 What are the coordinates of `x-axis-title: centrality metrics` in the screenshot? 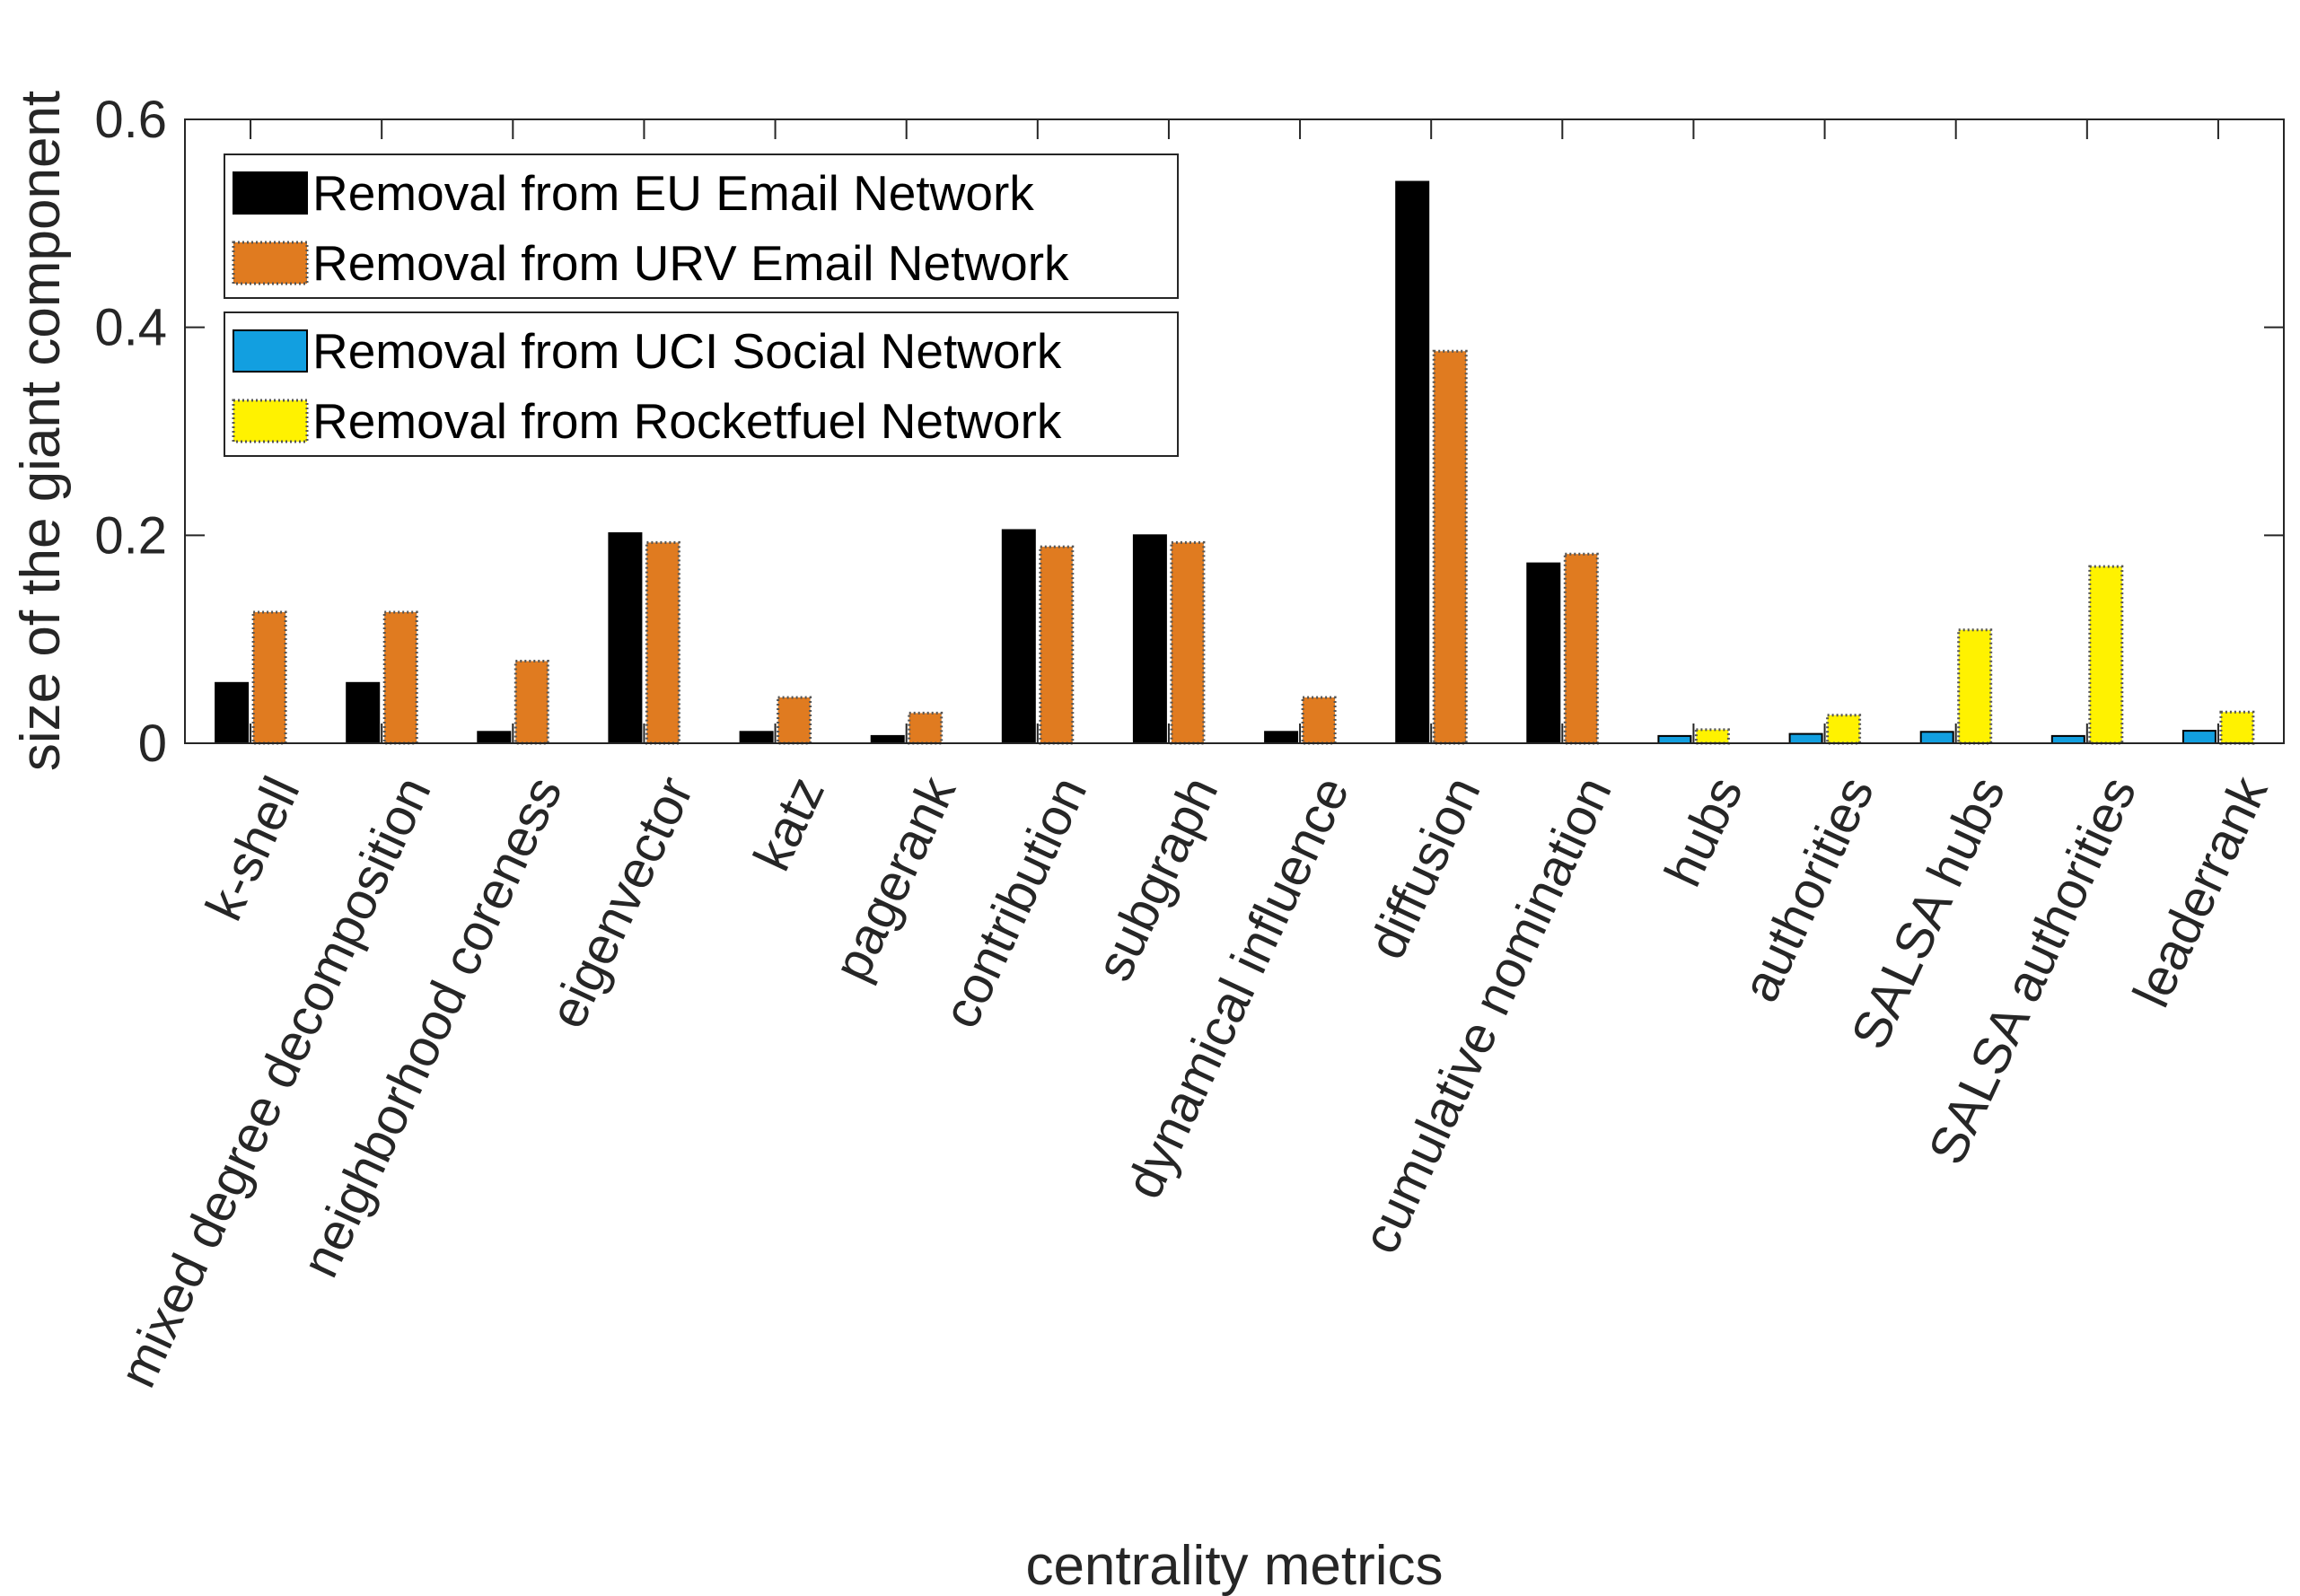 It's located at (1234, 1565).